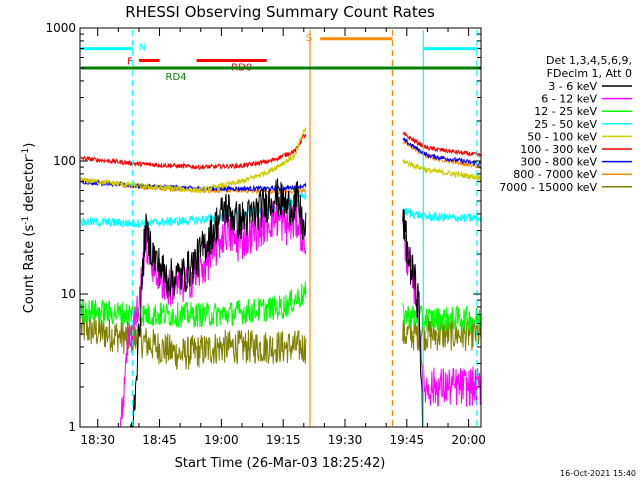 Image resolution: width=640 pixels, height=480 pixels. I want to click on legend-entry-label: 50 - 100 keV, so click(562, 136).